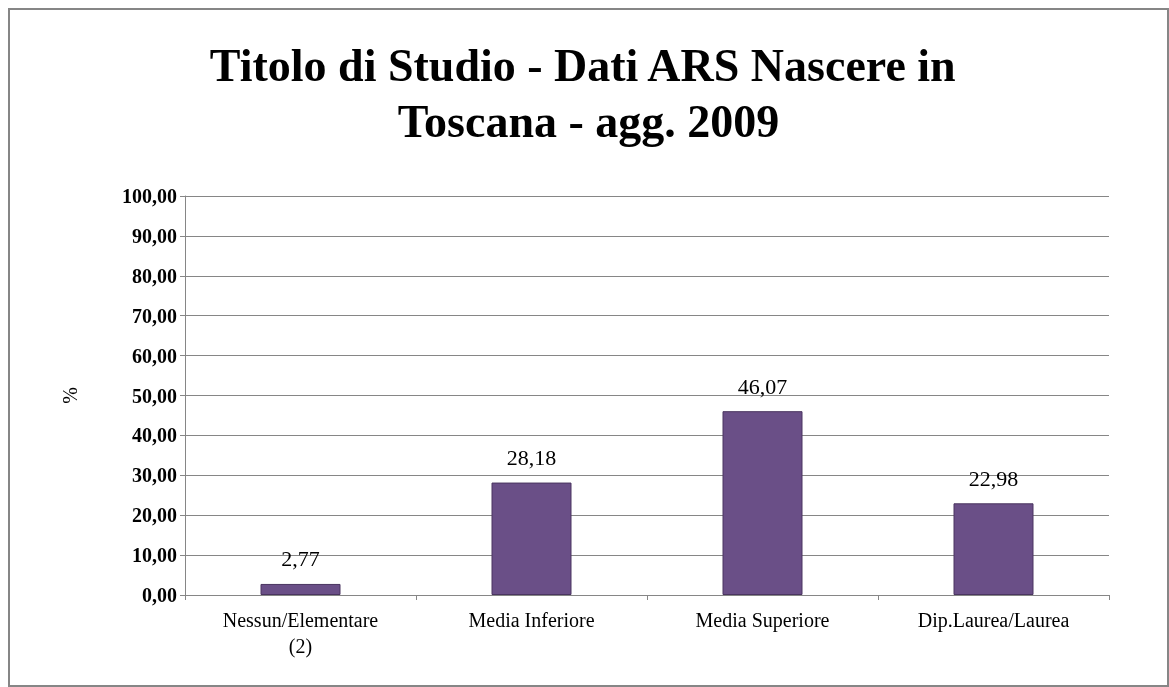 The image size is (1169, 687). Describe the element at coordinates (70, 395) in the screenshot. I see `y-axis-title: %` at that location.